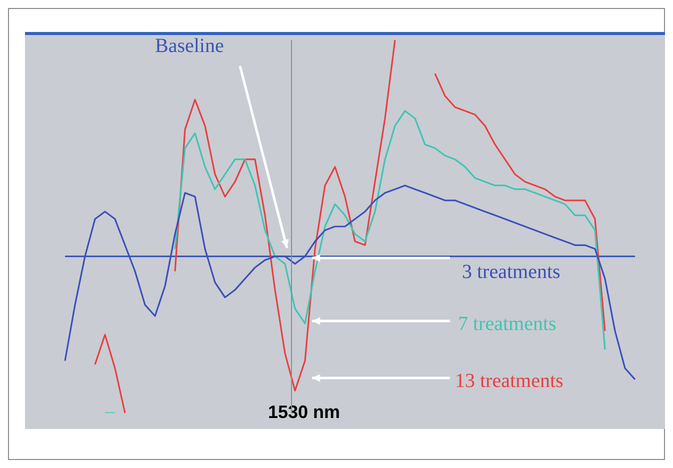  What do you see at coordinates (189, 46) in the screenshot?
I see `annotation: Baseline` at bounding box center [189, 46].